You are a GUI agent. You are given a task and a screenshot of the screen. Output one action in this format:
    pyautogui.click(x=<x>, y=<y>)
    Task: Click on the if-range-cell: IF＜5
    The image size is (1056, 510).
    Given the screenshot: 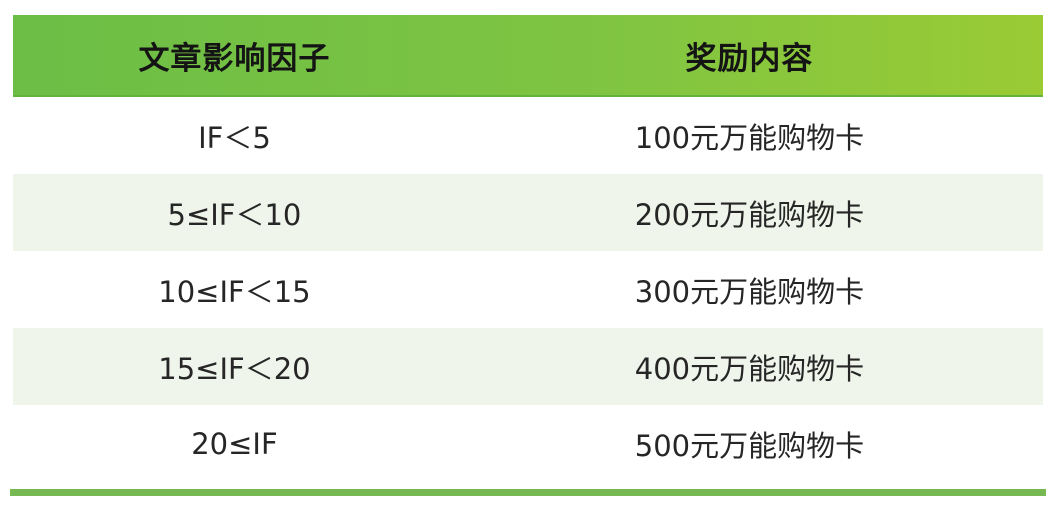 What is the action you would take?
    pyautogui.click(x=234, y=137)
    